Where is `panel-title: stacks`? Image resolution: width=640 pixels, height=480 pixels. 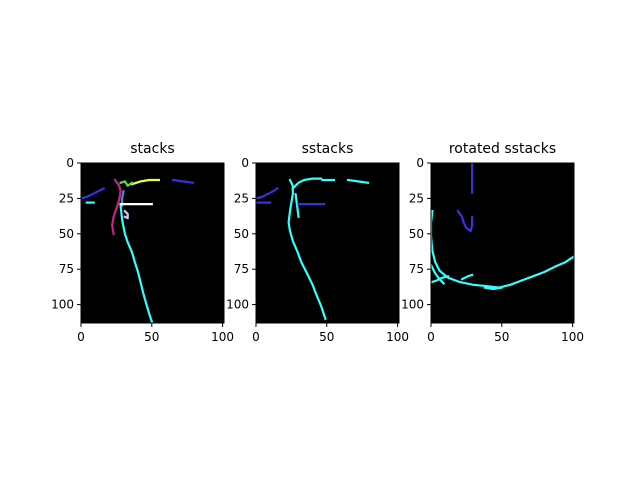
panel-title: stacks is located at coordinates (152, 149).